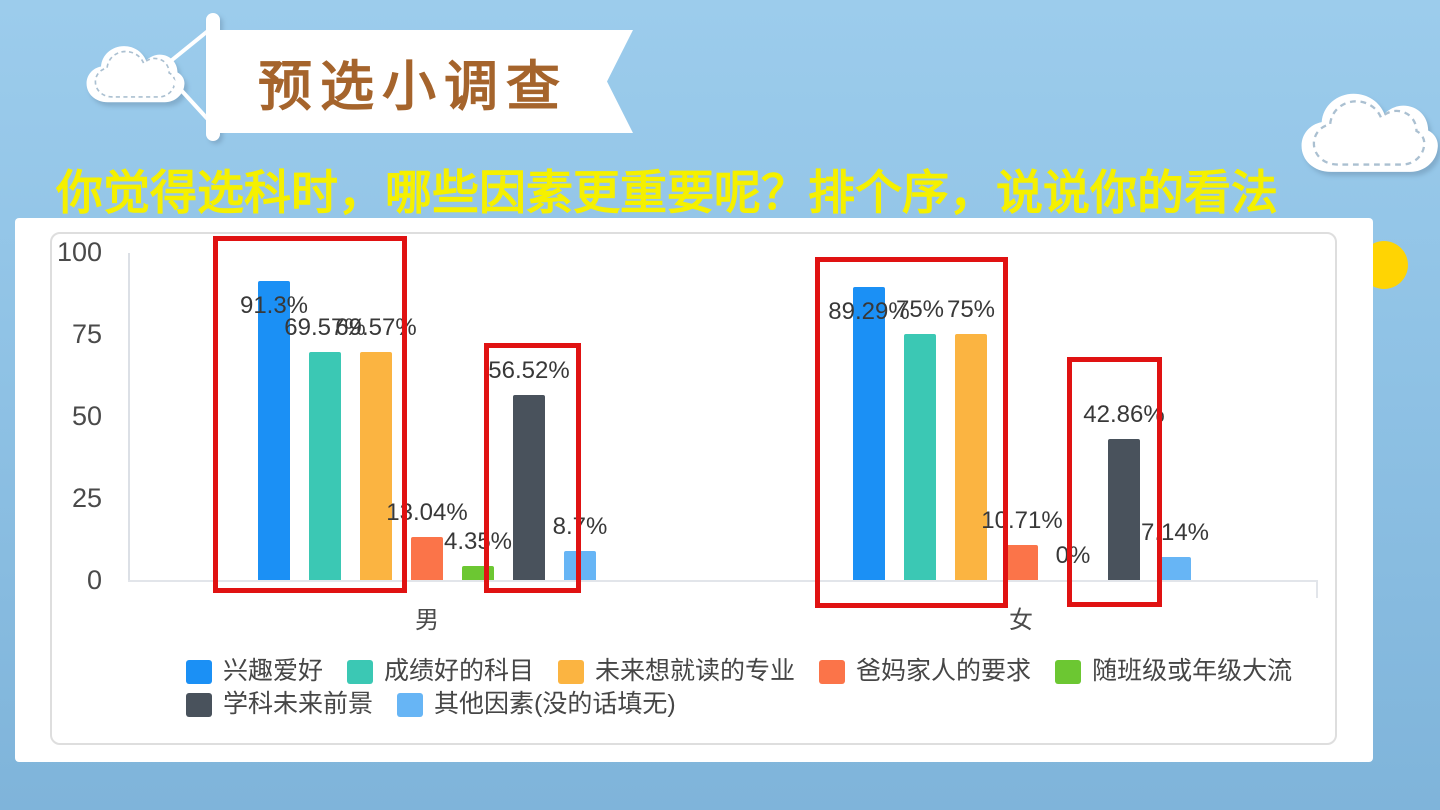 This screenshot has width=1440, height=810. I want to click on title-ribbon: 预选小调查, so click(426, 81).